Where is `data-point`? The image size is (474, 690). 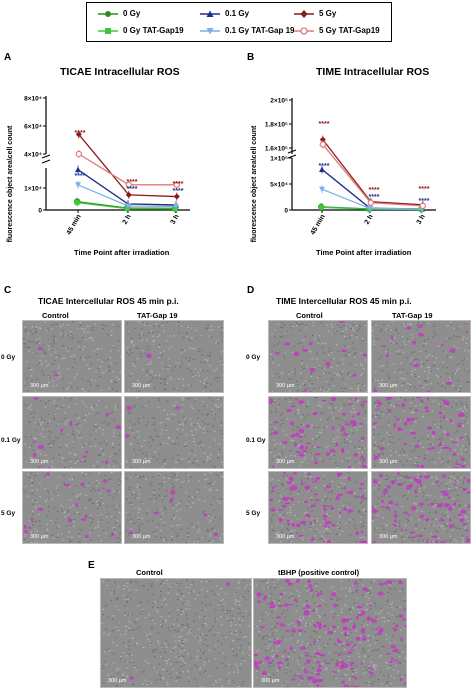
data-point is located at coordinates (78, 185).